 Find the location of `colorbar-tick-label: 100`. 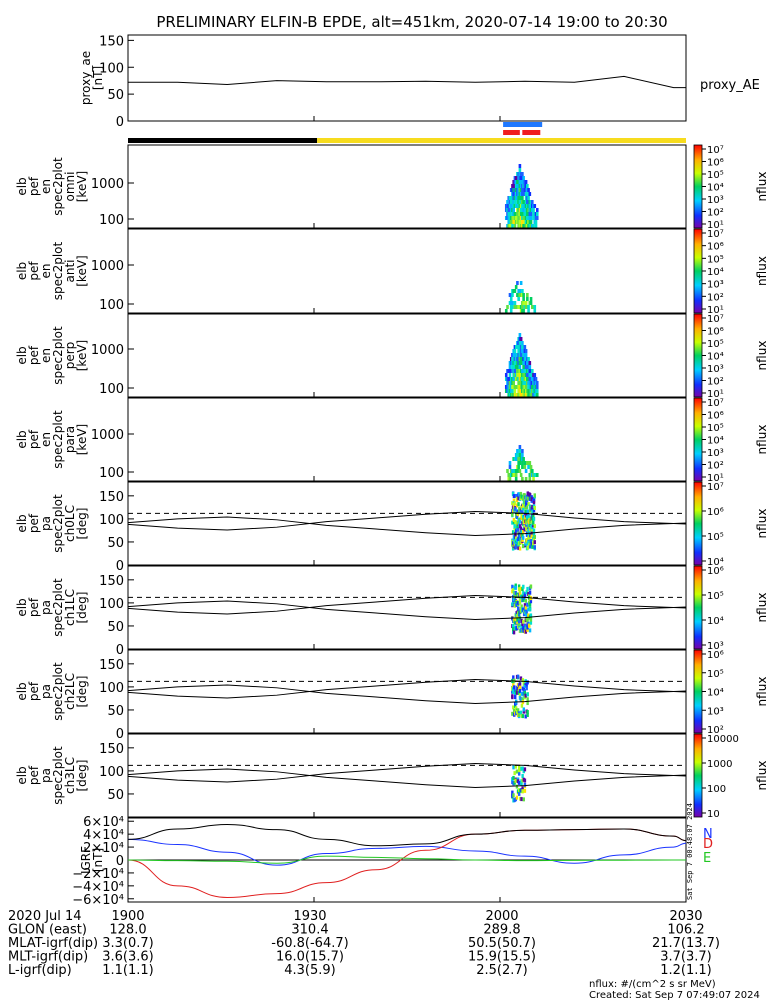

colorbar-tick-label: 100 is located at coordinates (716, 789).